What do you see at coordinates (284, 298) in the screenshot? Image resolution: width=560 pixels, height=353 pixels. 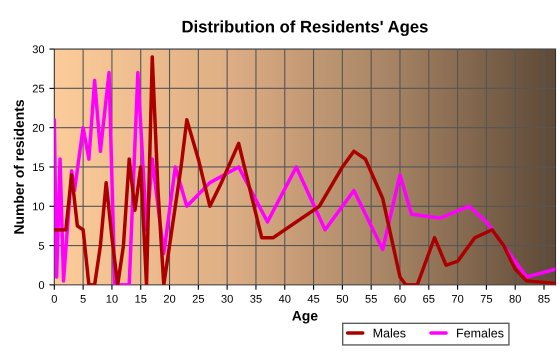 I see `x-tick-label: 40` at bounding box center [284, 298].